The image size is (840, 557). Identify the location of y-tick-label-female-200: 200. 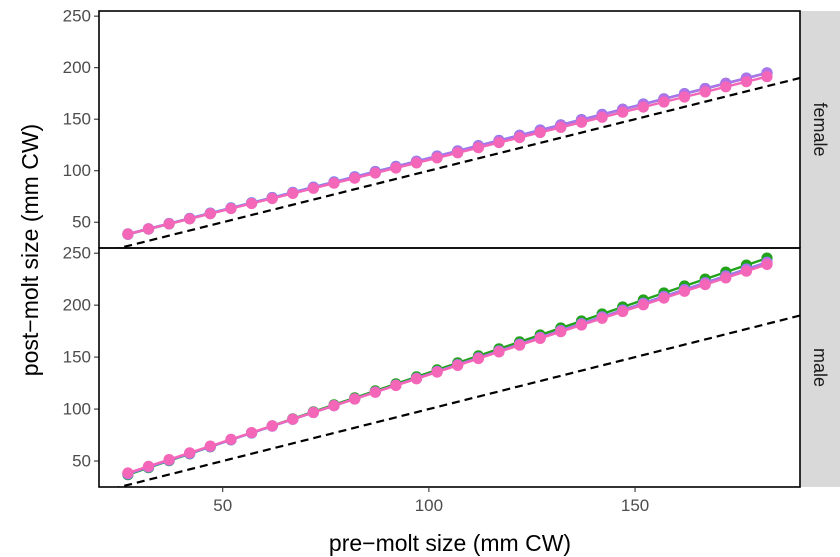
(77, 67).